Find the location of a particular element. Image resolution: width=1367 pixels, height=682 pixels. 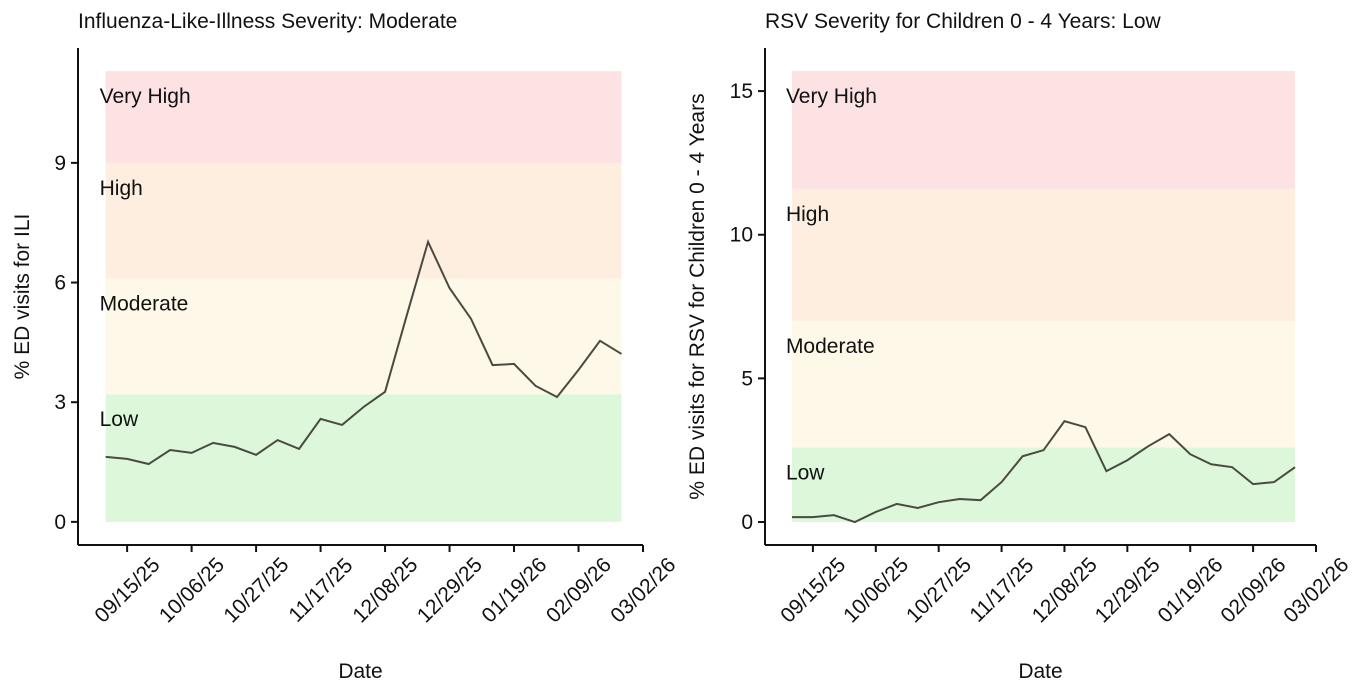

y-tick-label: 9 is located at coordinates (60, 163).